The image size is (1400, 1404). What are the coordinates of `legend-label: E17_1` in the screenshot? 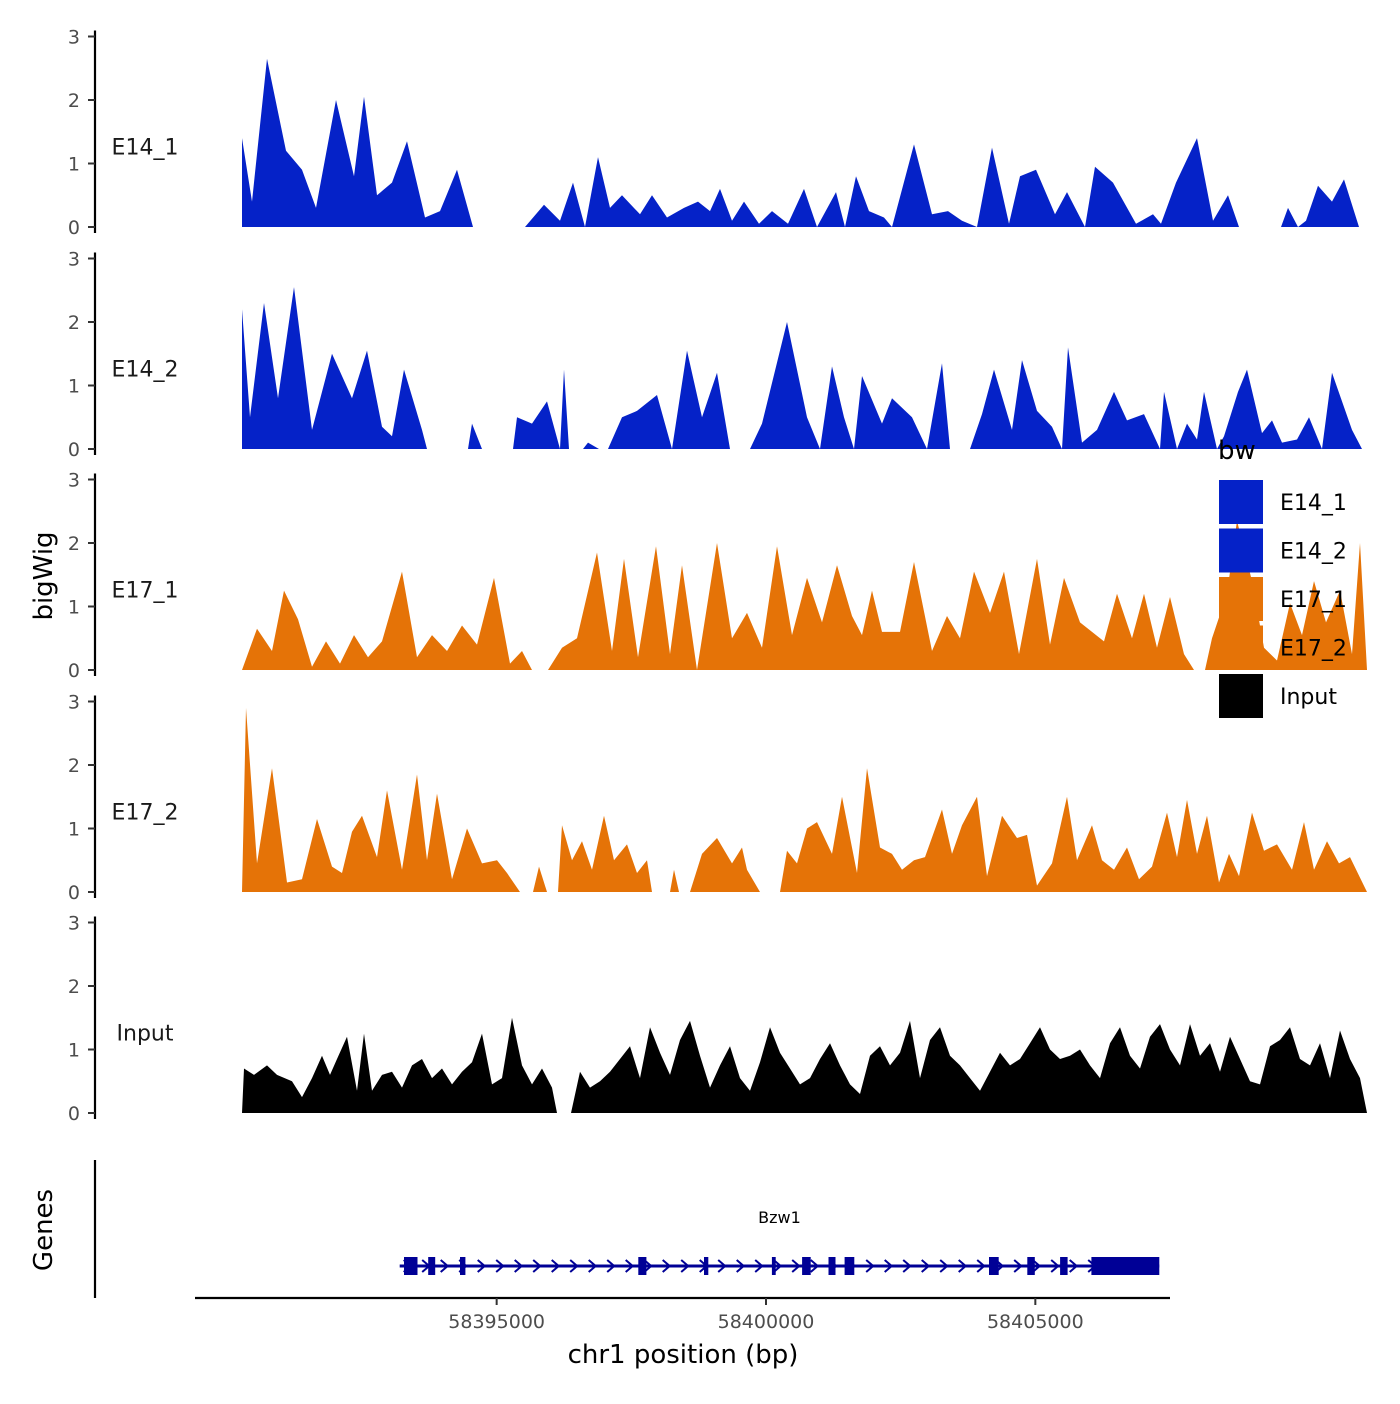 It's located at (1313, 600).